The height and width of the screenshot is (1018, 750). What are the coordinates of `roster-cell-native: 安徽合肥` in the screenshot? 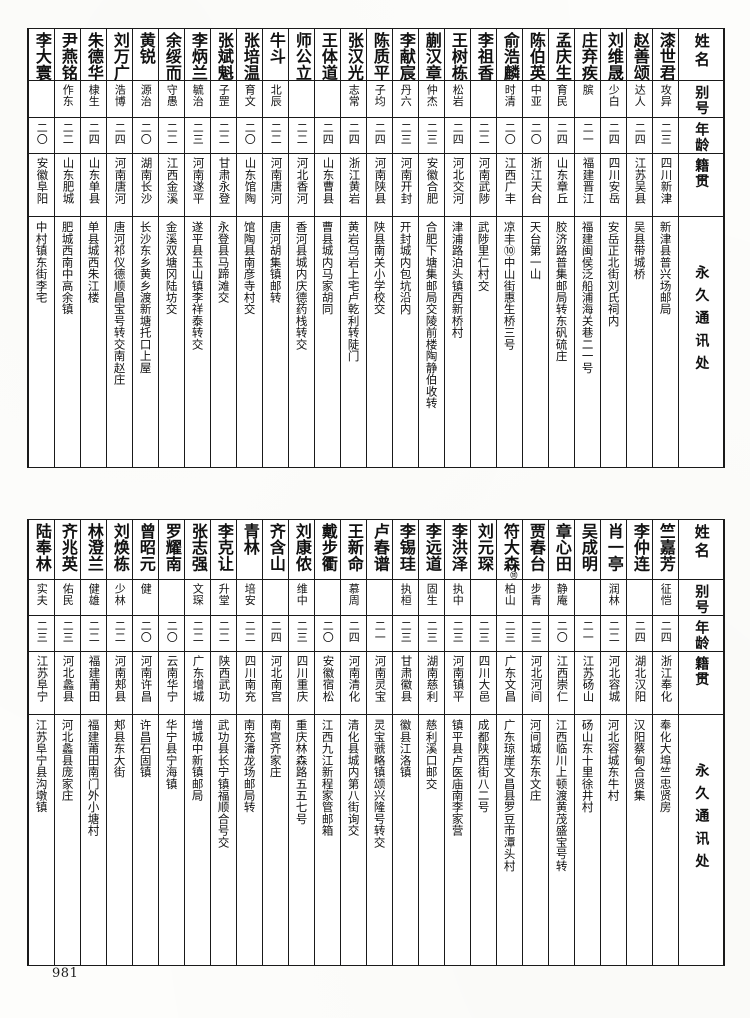 It's located at (431, 185).